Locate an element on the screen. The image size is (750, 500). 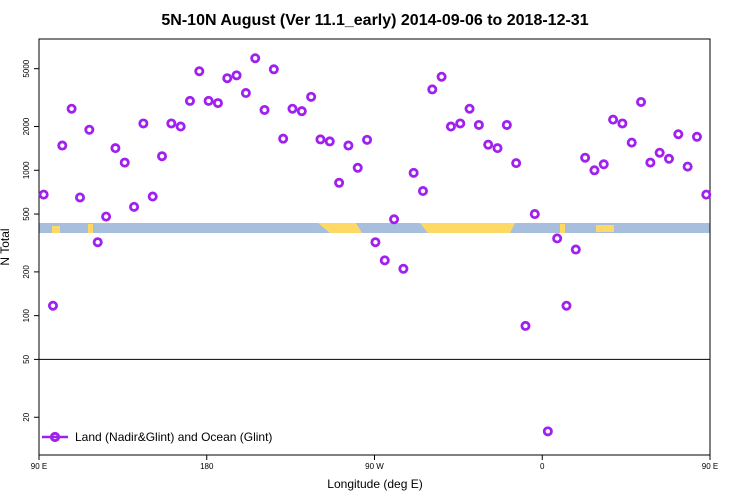
map-band is located at coordinates (374, 228).